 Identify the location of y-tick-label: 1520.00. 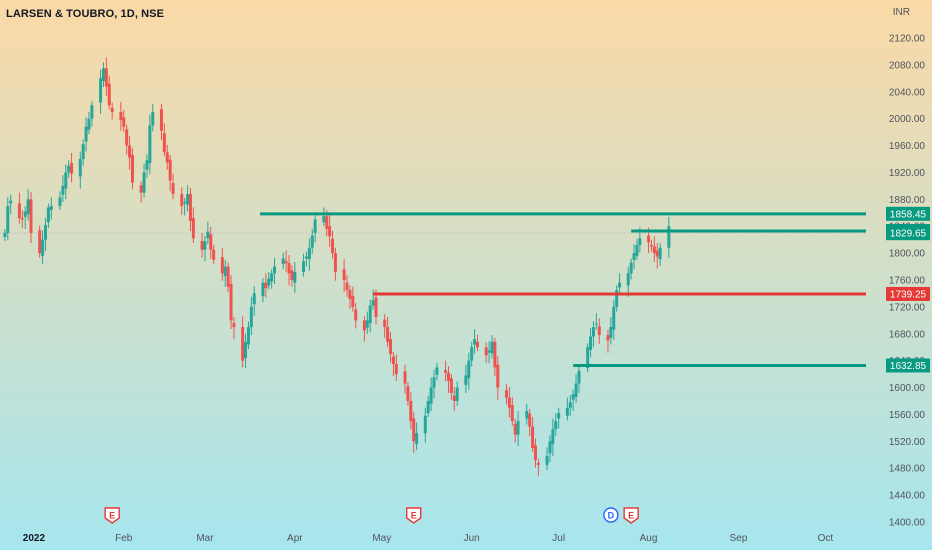
(907, 442).